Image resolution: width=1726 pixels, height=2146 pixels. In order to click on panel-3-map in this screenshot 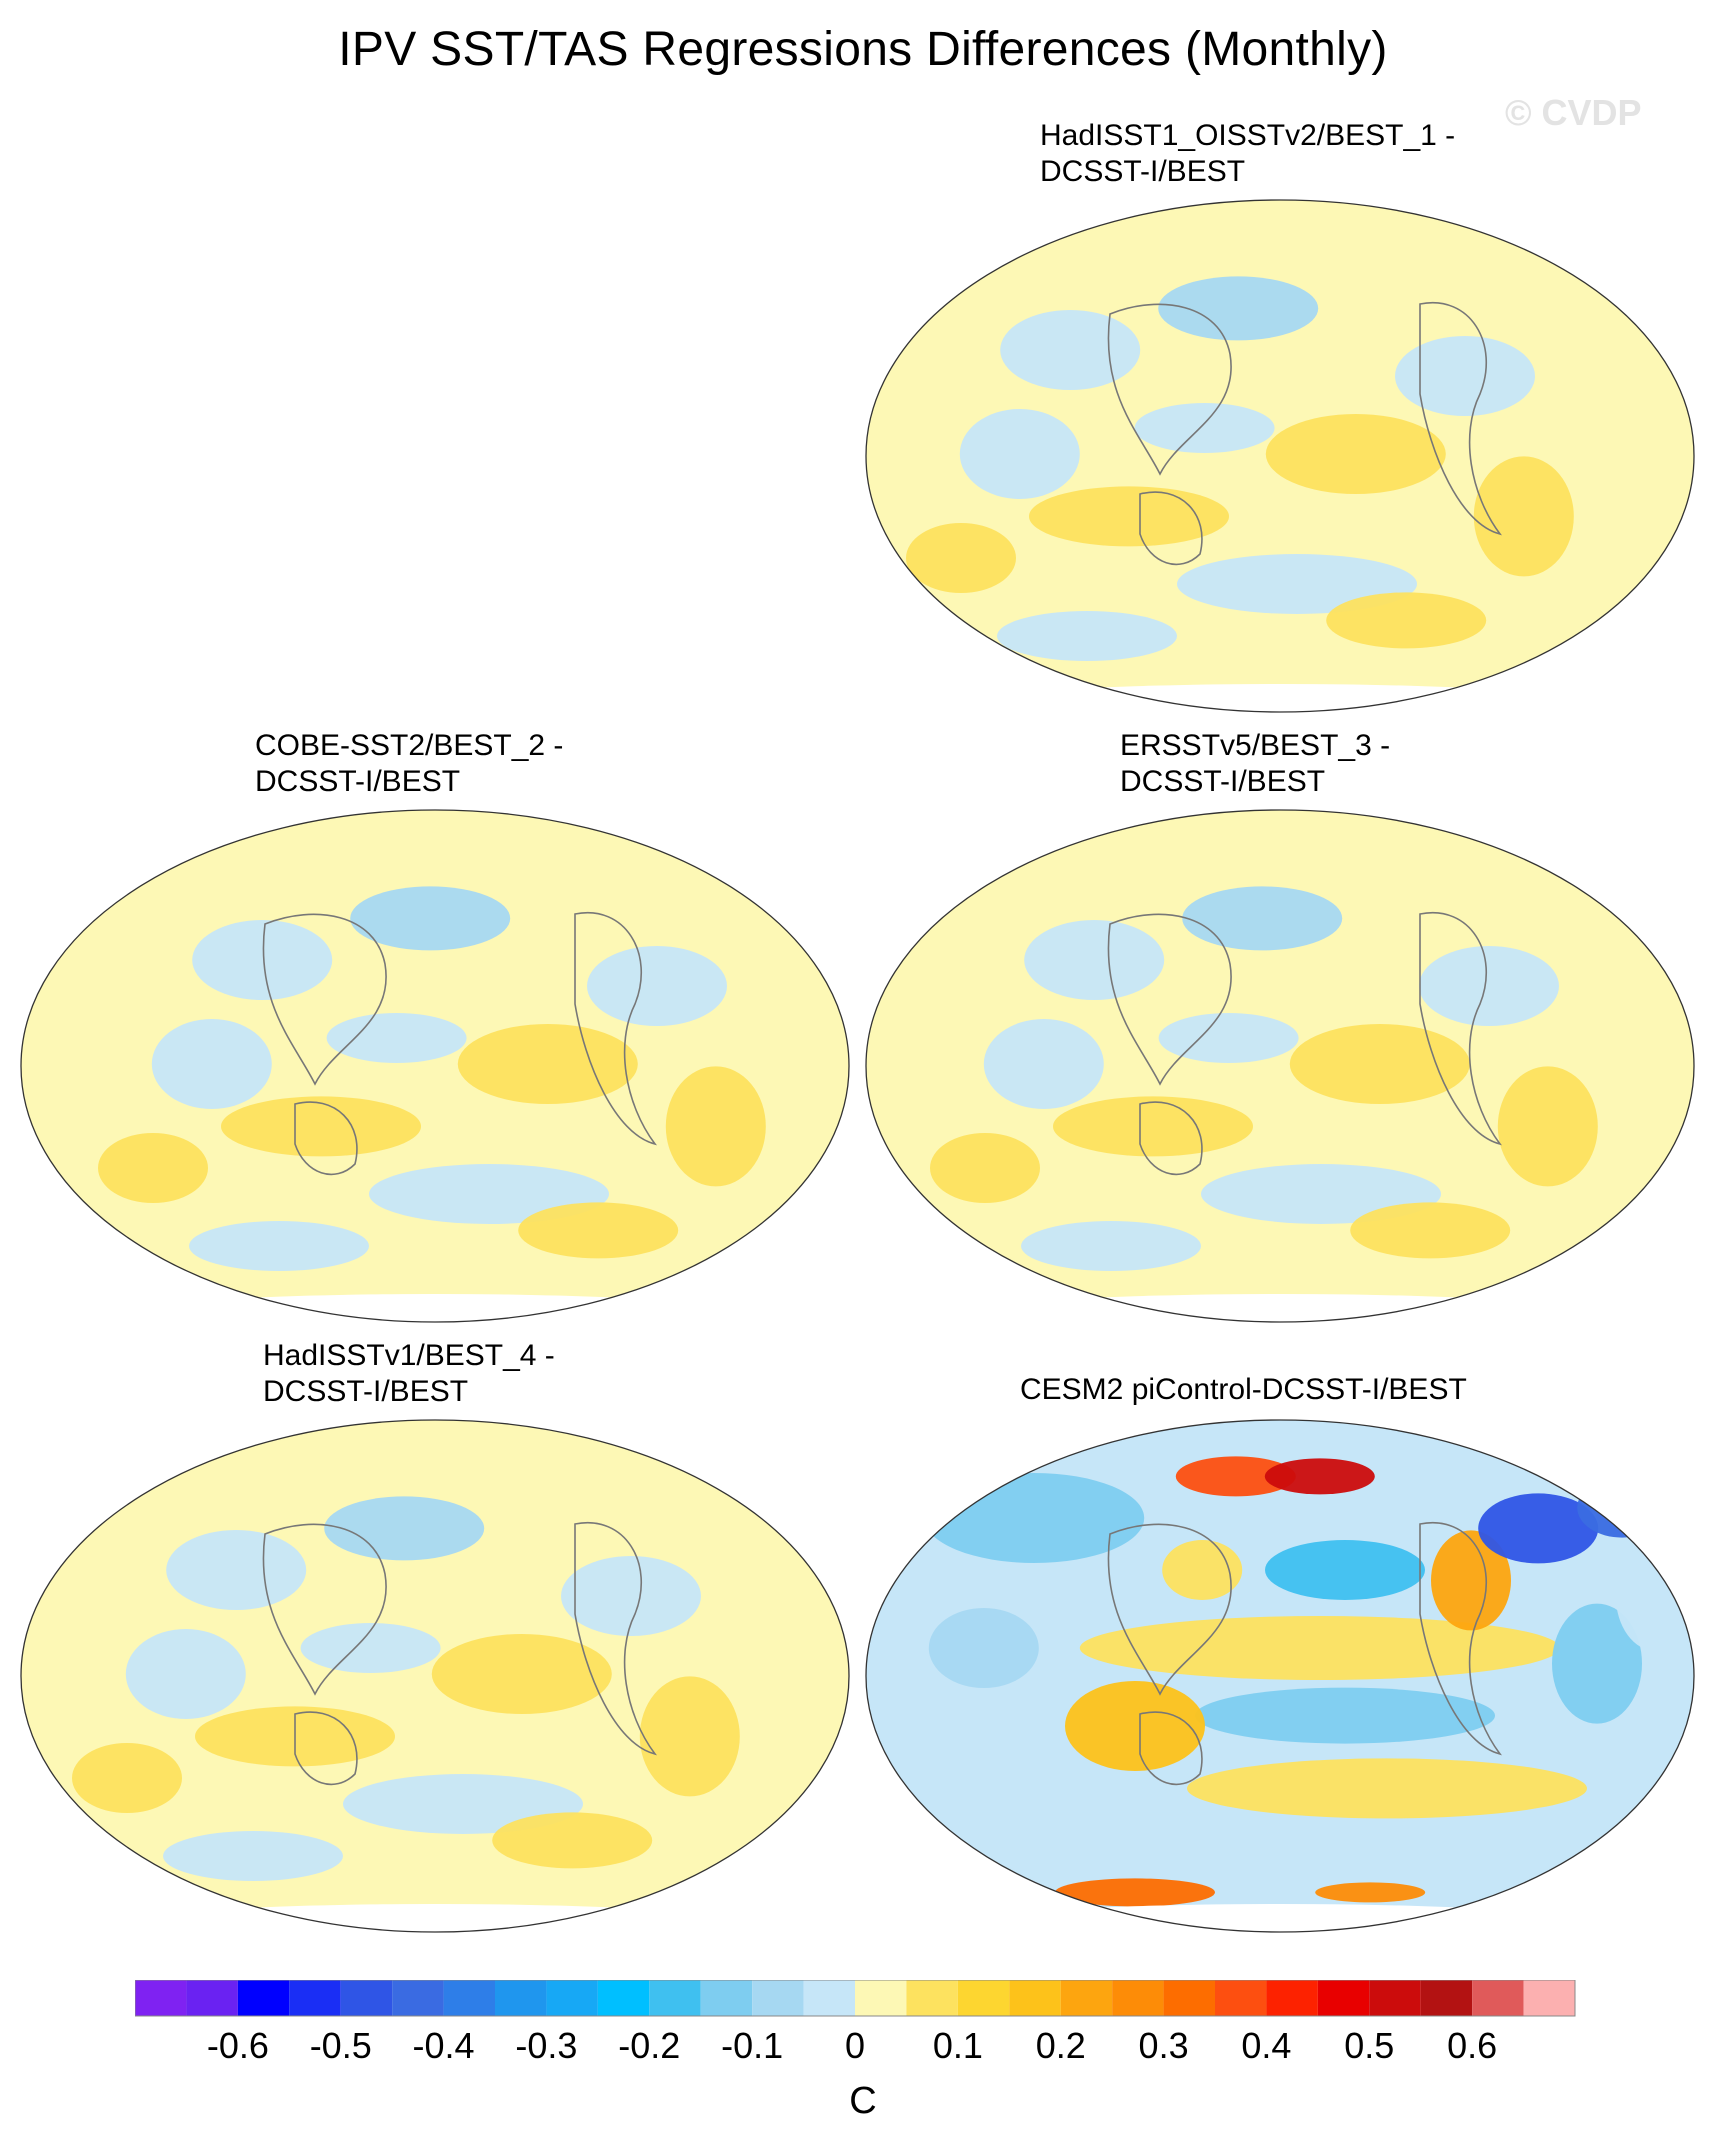, I will do `click(1280, 1066)`.